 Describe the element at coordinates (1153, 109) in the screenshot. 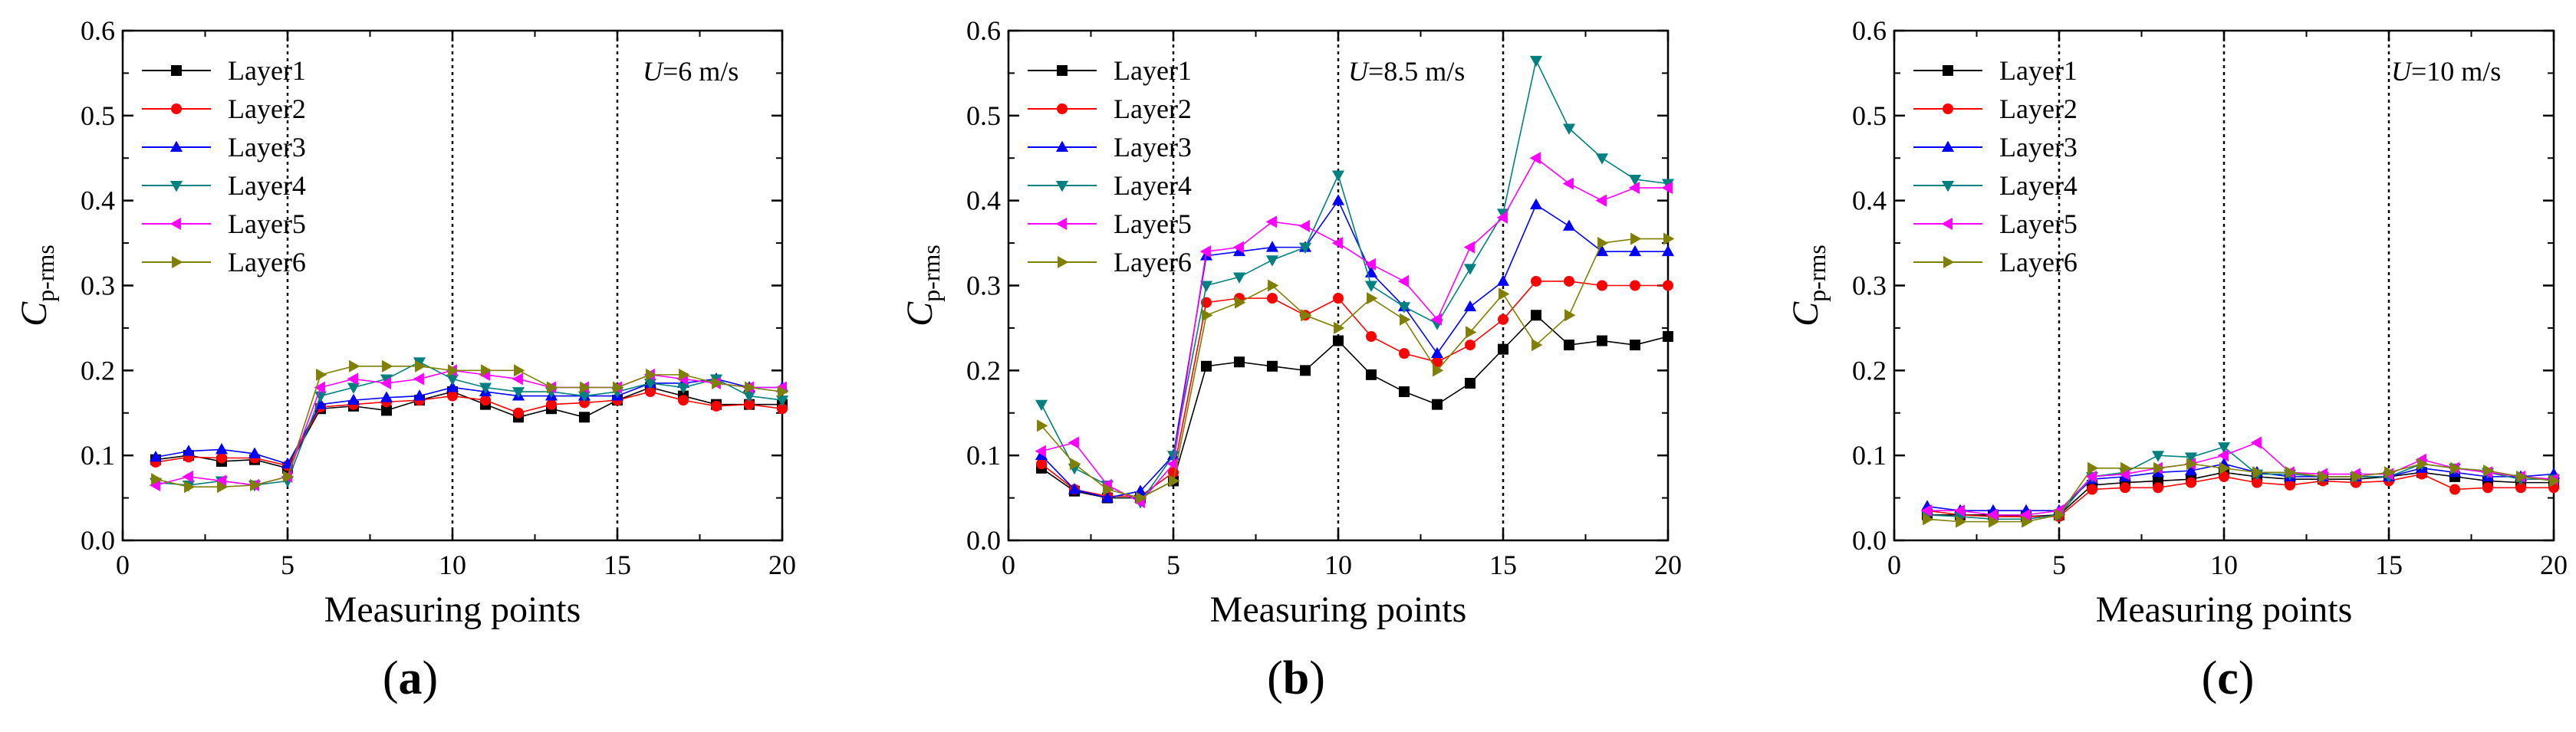

I see `legend-label: Layer2` at that location.